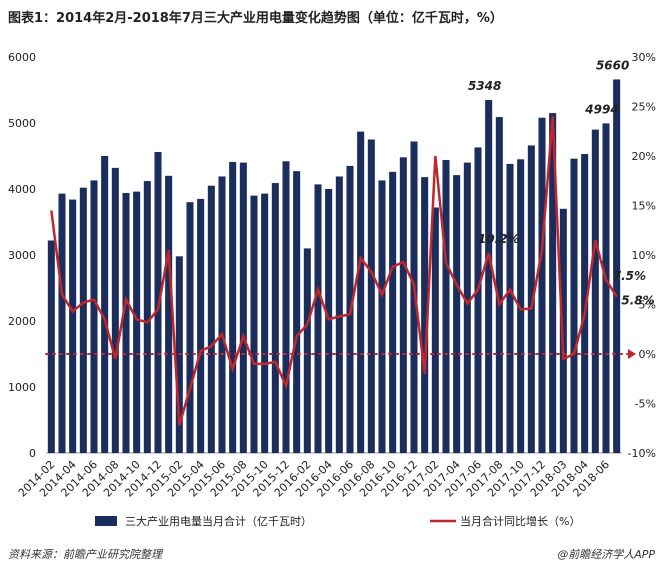 This screenshot has height=572, width=663. Describe the element at coordinates (601, 109) in the screenshot. I see `bar-label: 4994` at that location.